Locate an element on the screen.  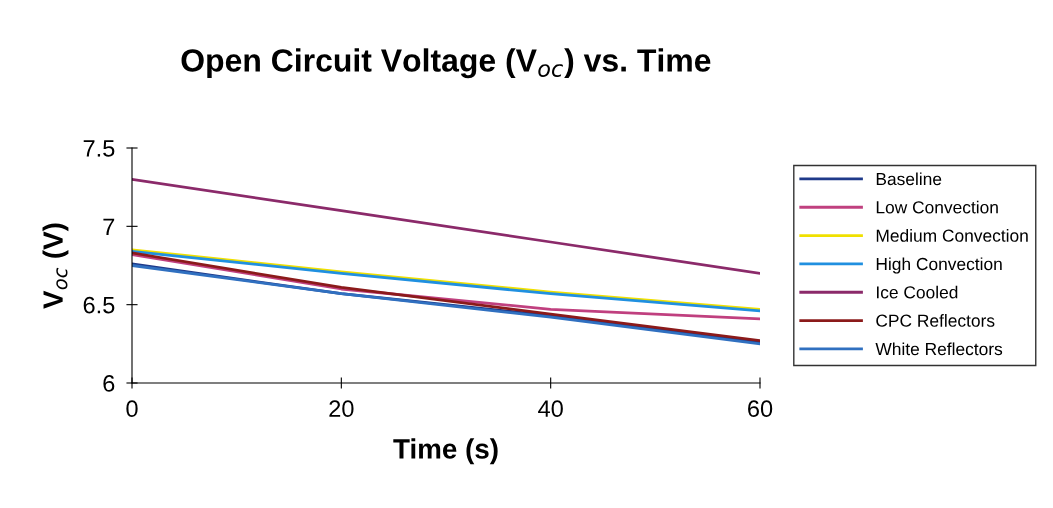
legend-label: Baseline is located at coordinates (909, 179).